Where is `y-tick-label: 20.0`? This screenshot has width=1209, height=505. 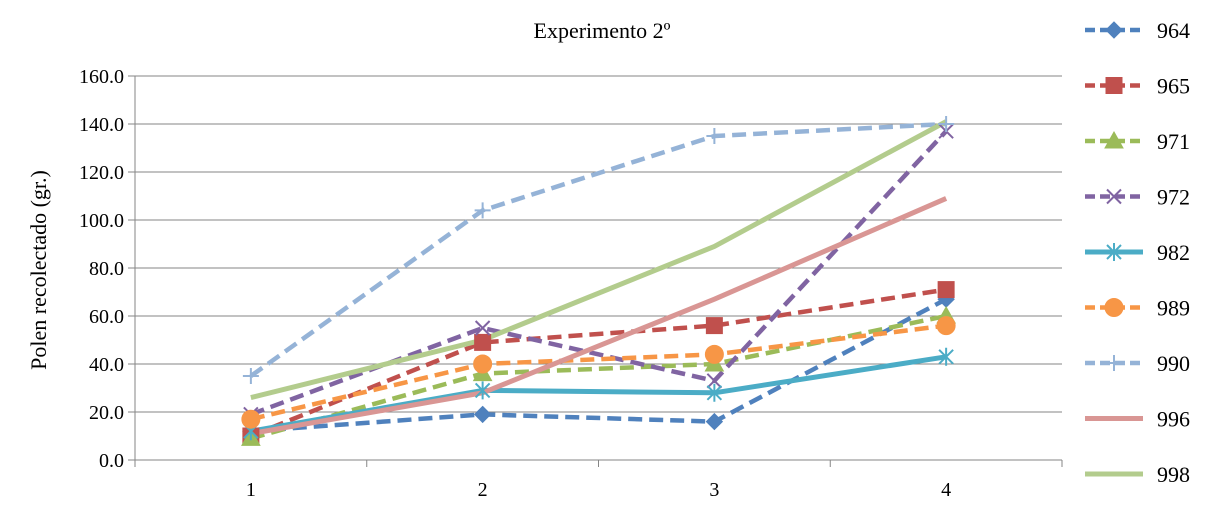
y-tick-label: 20.0 is located at coordinates (106, 413).